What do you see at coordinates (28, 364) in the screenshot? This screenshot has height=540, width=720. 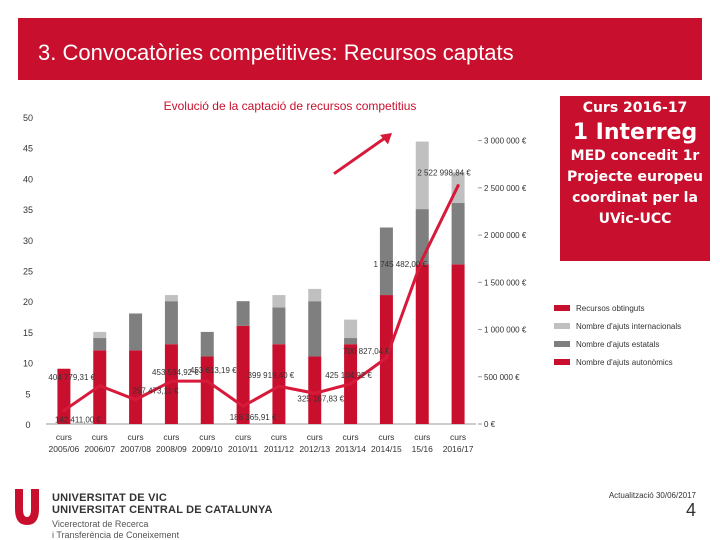 I see `left-tick-label: 10` at bounding box center [28, 364].